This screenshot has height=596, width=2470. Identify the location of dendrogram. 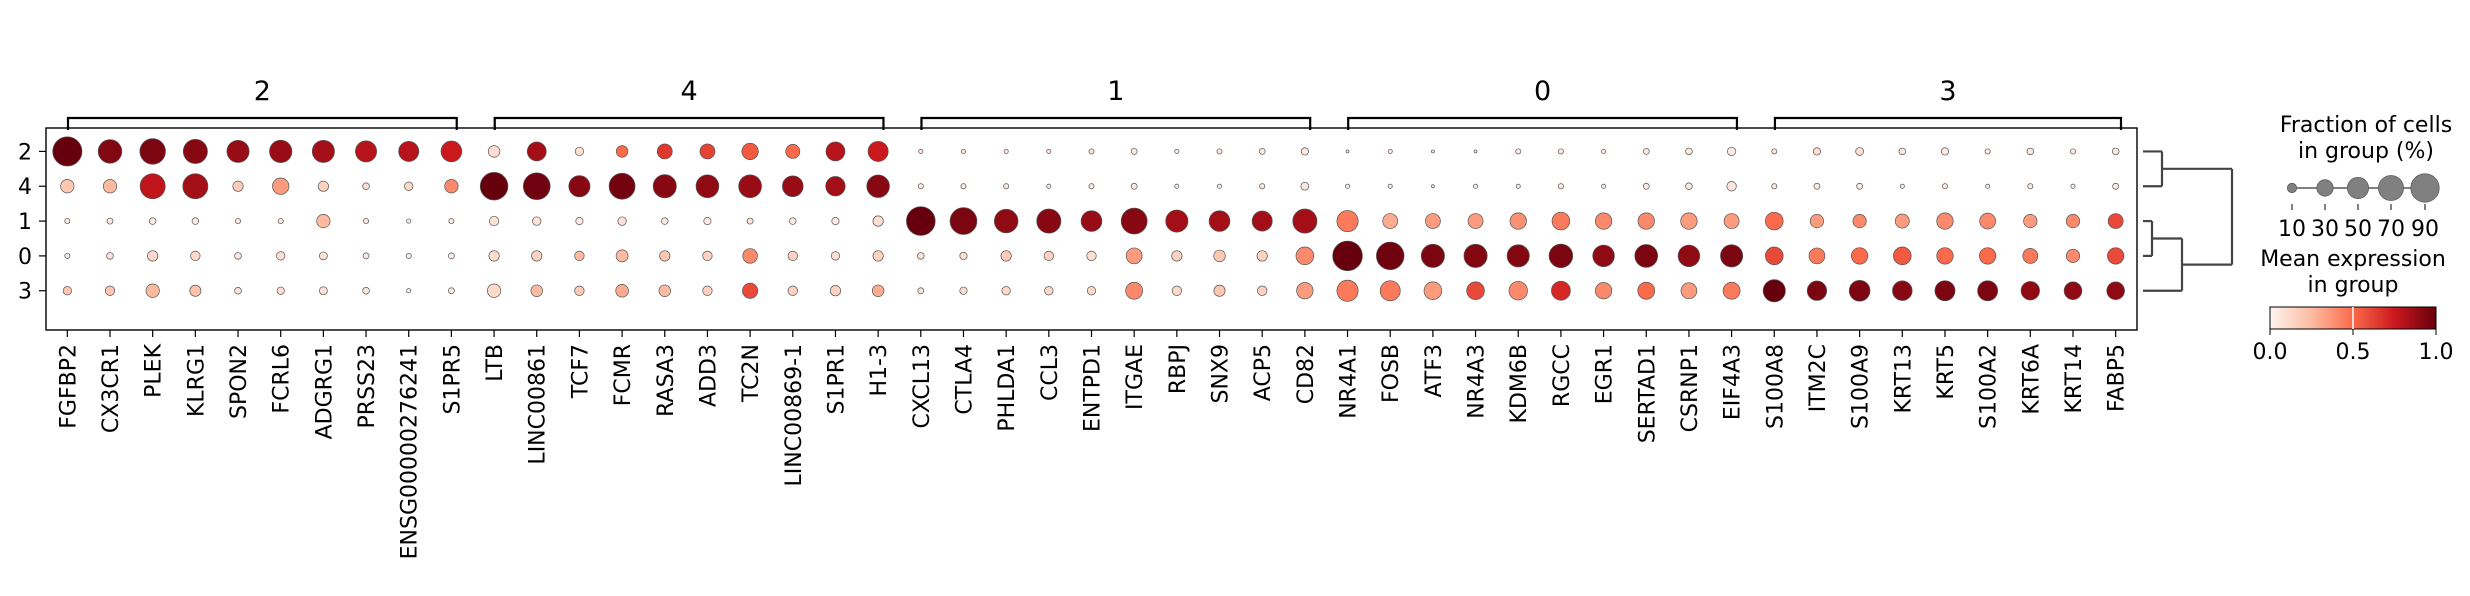
(2188, 221).